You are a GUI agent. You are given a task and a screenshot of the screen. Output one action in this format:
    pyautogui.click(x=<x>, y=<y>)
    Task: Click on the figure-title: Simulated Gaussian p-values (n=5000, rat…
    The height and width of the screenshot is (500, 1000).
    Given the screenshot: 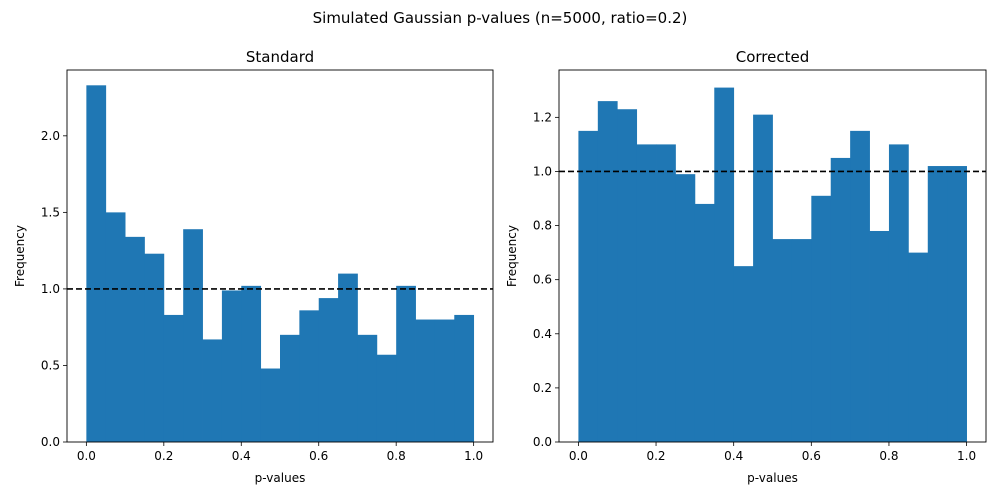 What is the action you would take?
    pyautogui.click(x=500, y=18)
    